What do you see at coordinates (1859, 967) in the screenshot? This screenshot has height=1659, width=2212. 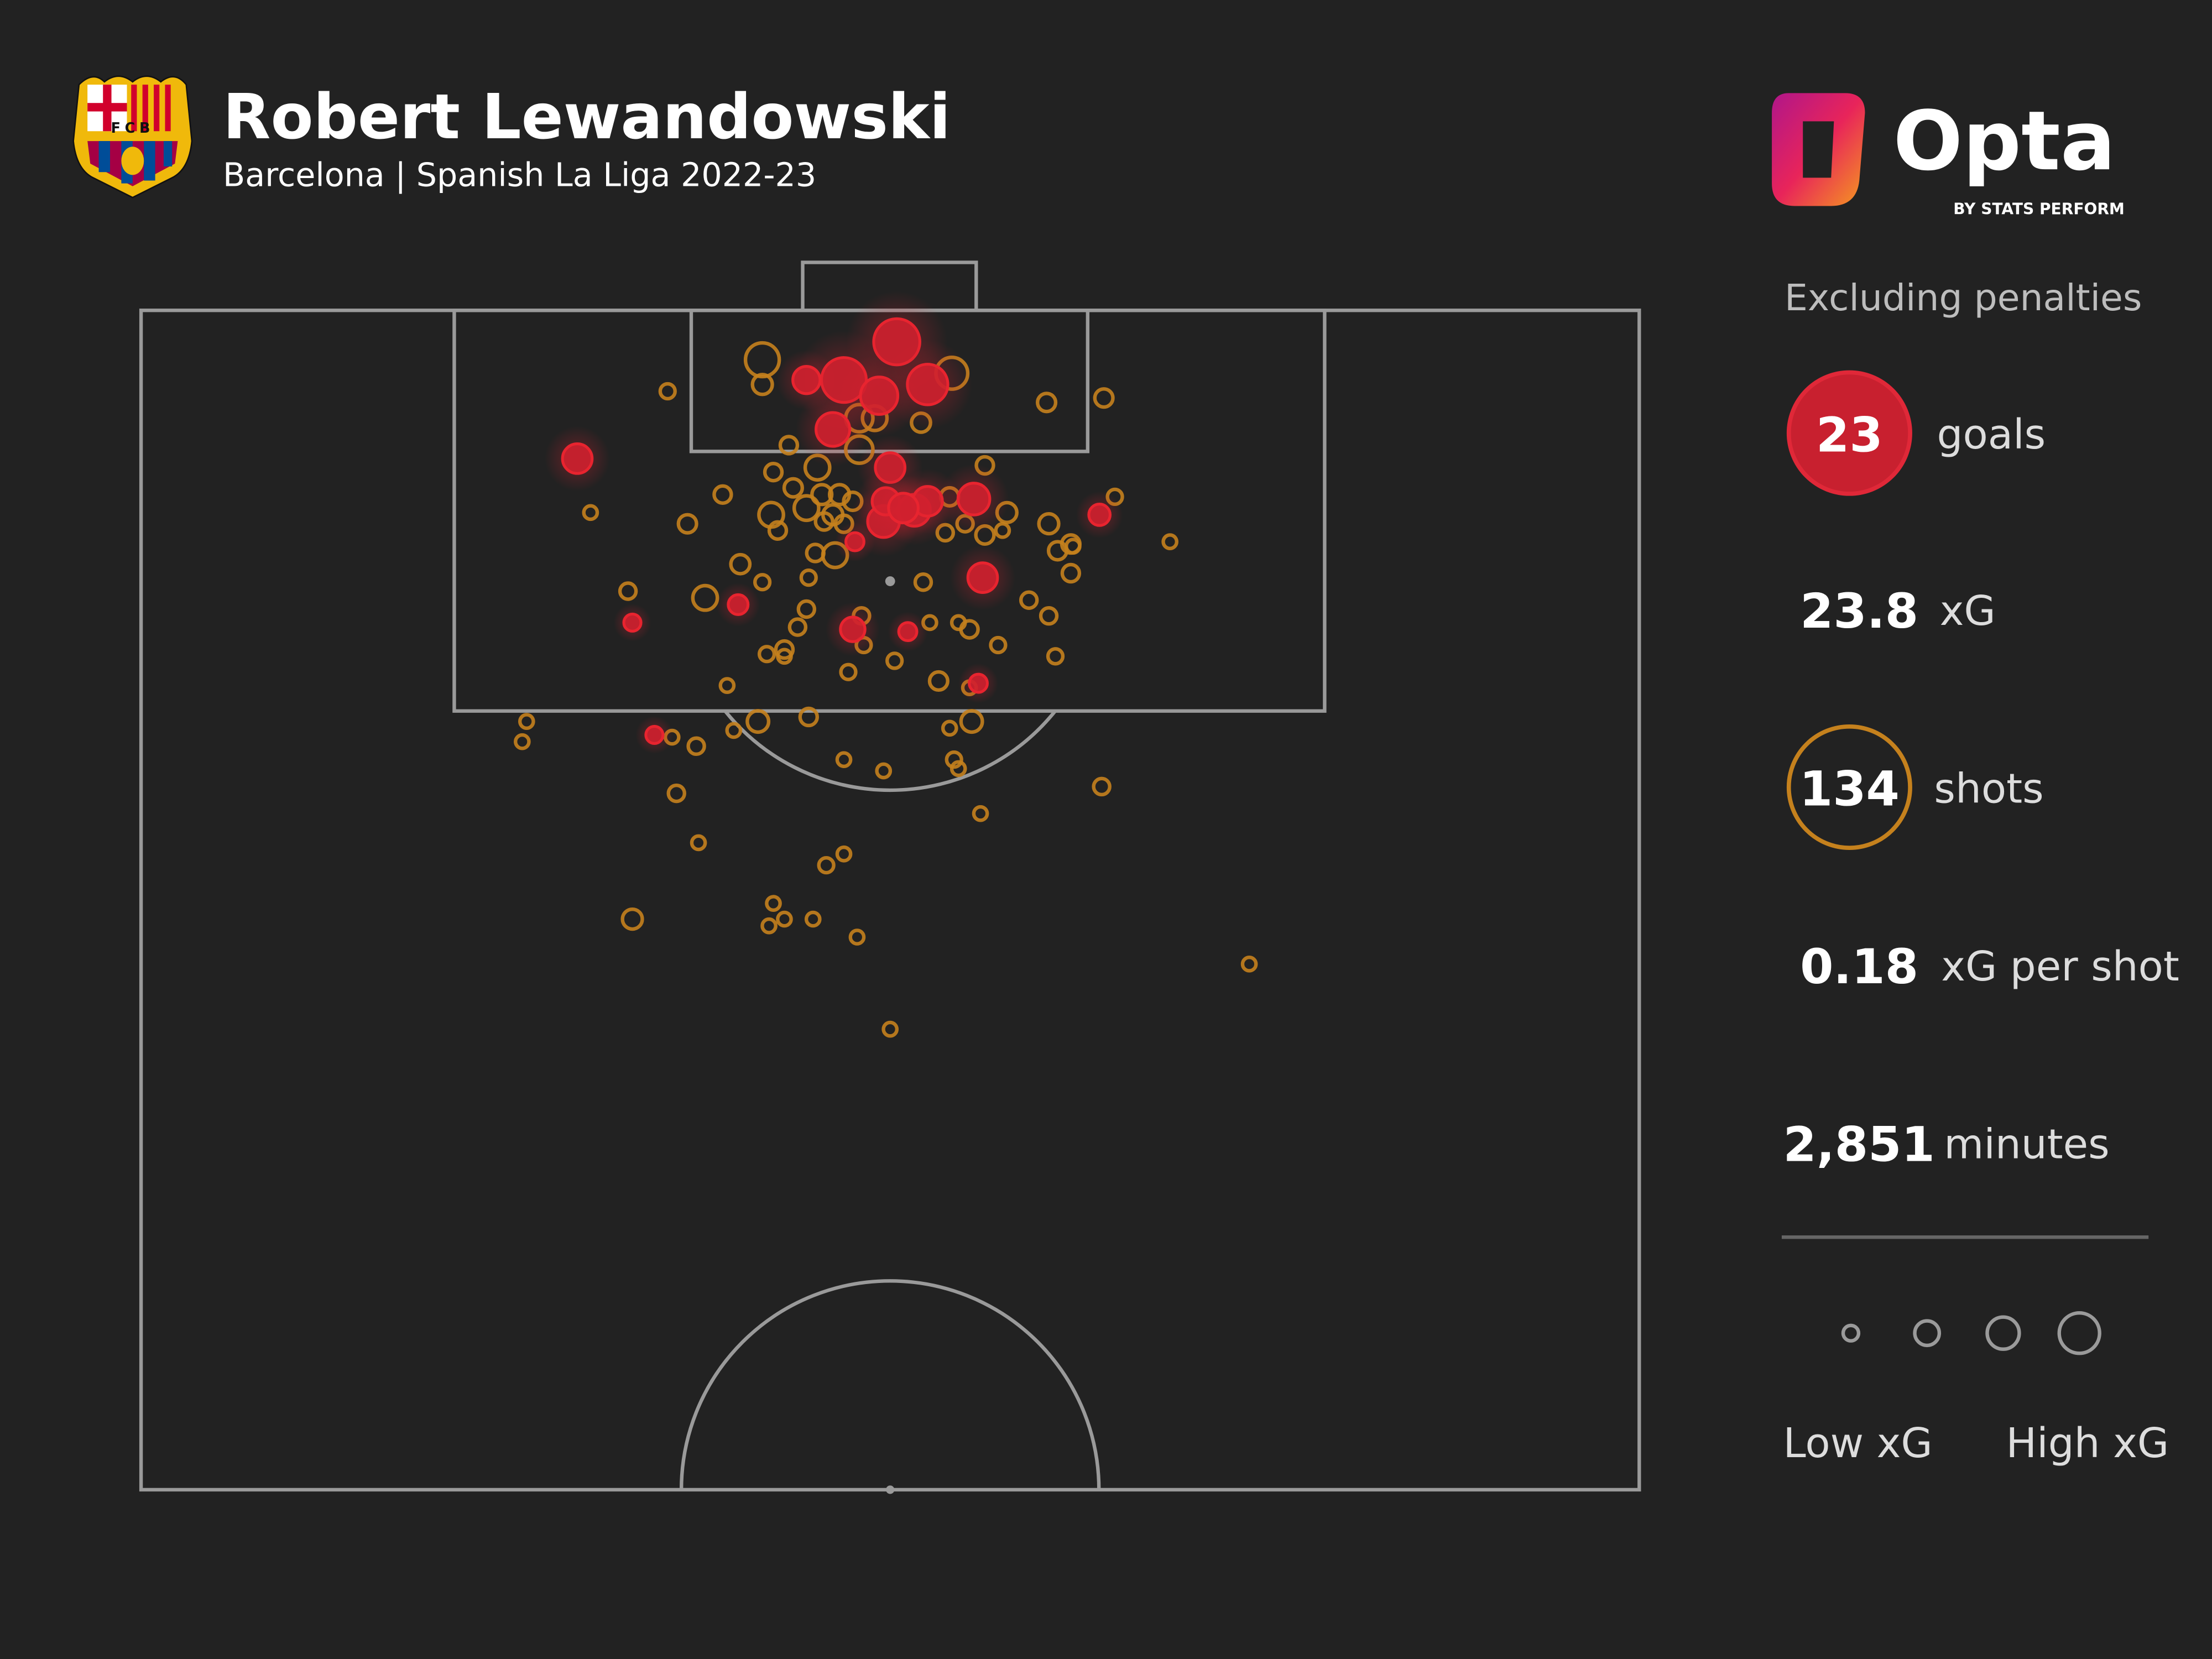 I see `xg-per-shot-value: 0.18` at bounding box center [1859, 967].